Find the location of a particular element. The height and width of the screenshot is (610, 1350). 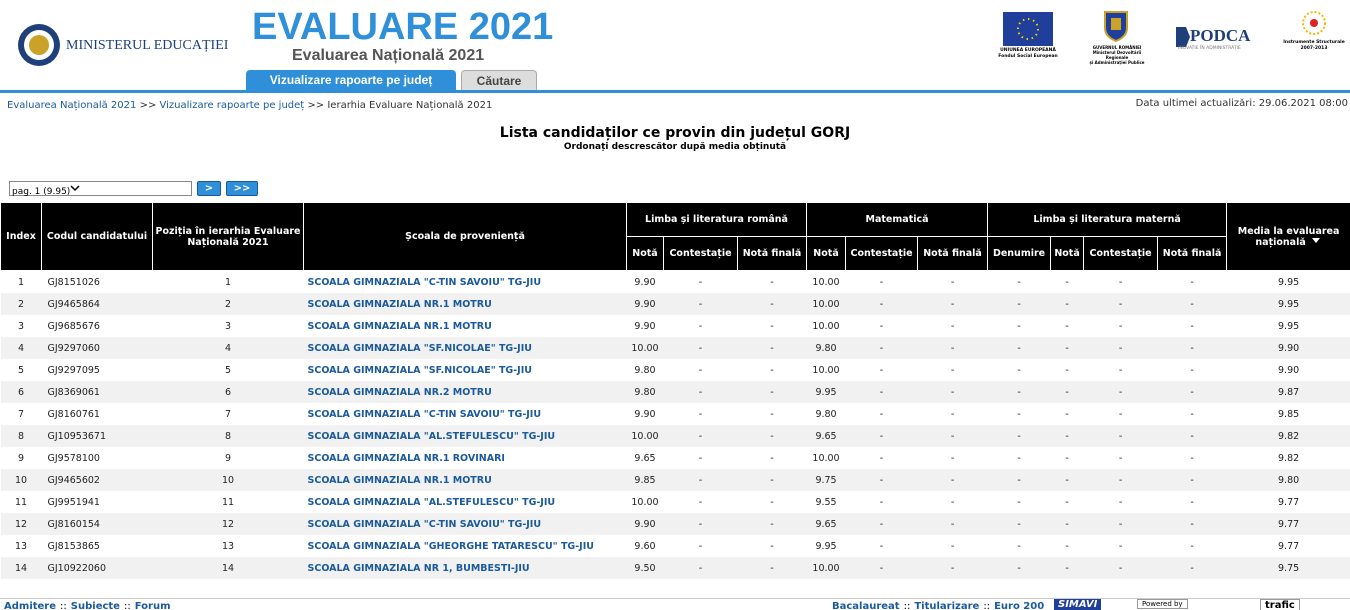

cell: 9.75 is located at coordinates (826, 480).